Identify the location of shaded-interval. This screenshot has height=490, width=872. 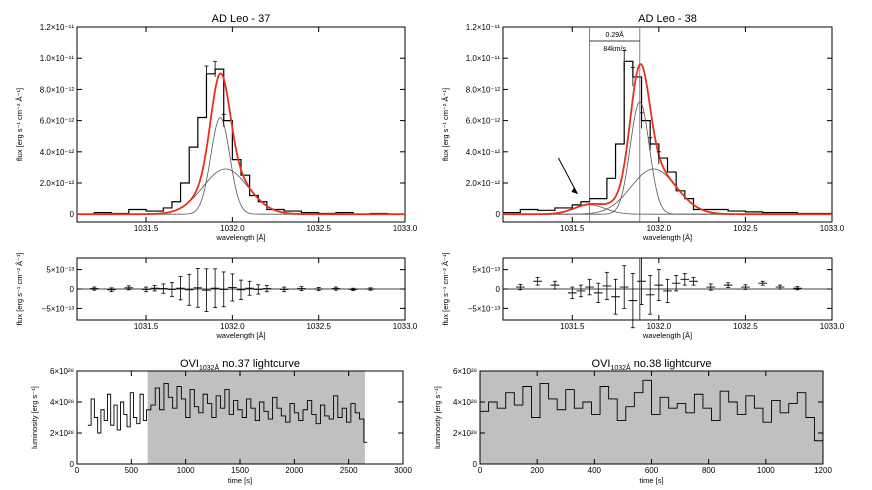
(256, 417).